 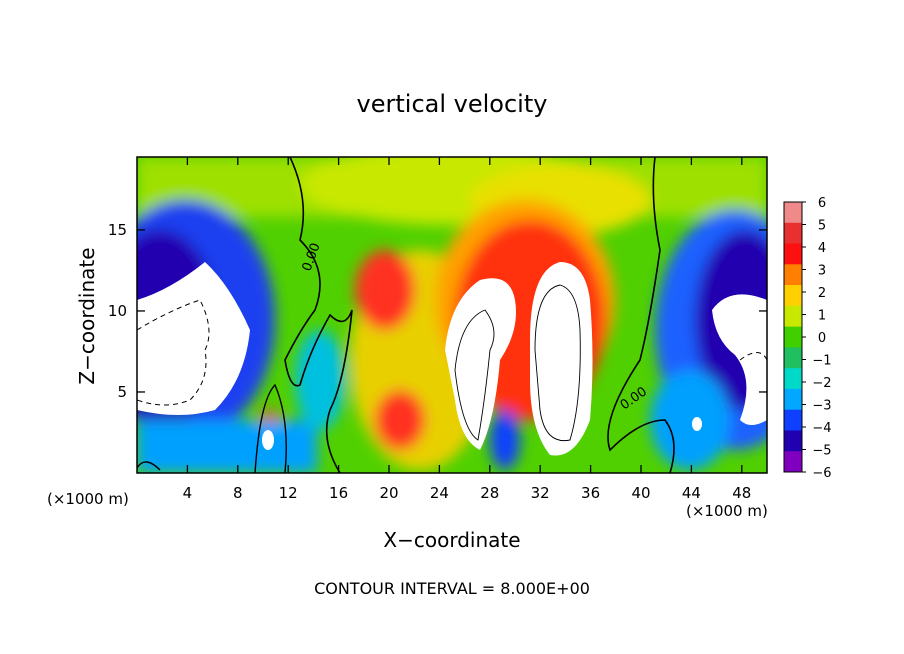 I want to click on overflow-region-right, so click(x=739, y=359).